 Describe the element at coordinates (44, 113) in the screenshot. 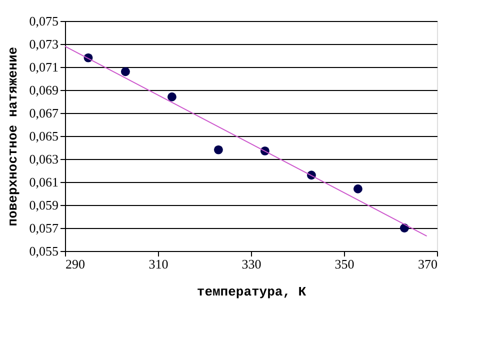

I see `y-tick-label: 0,067` at that location.